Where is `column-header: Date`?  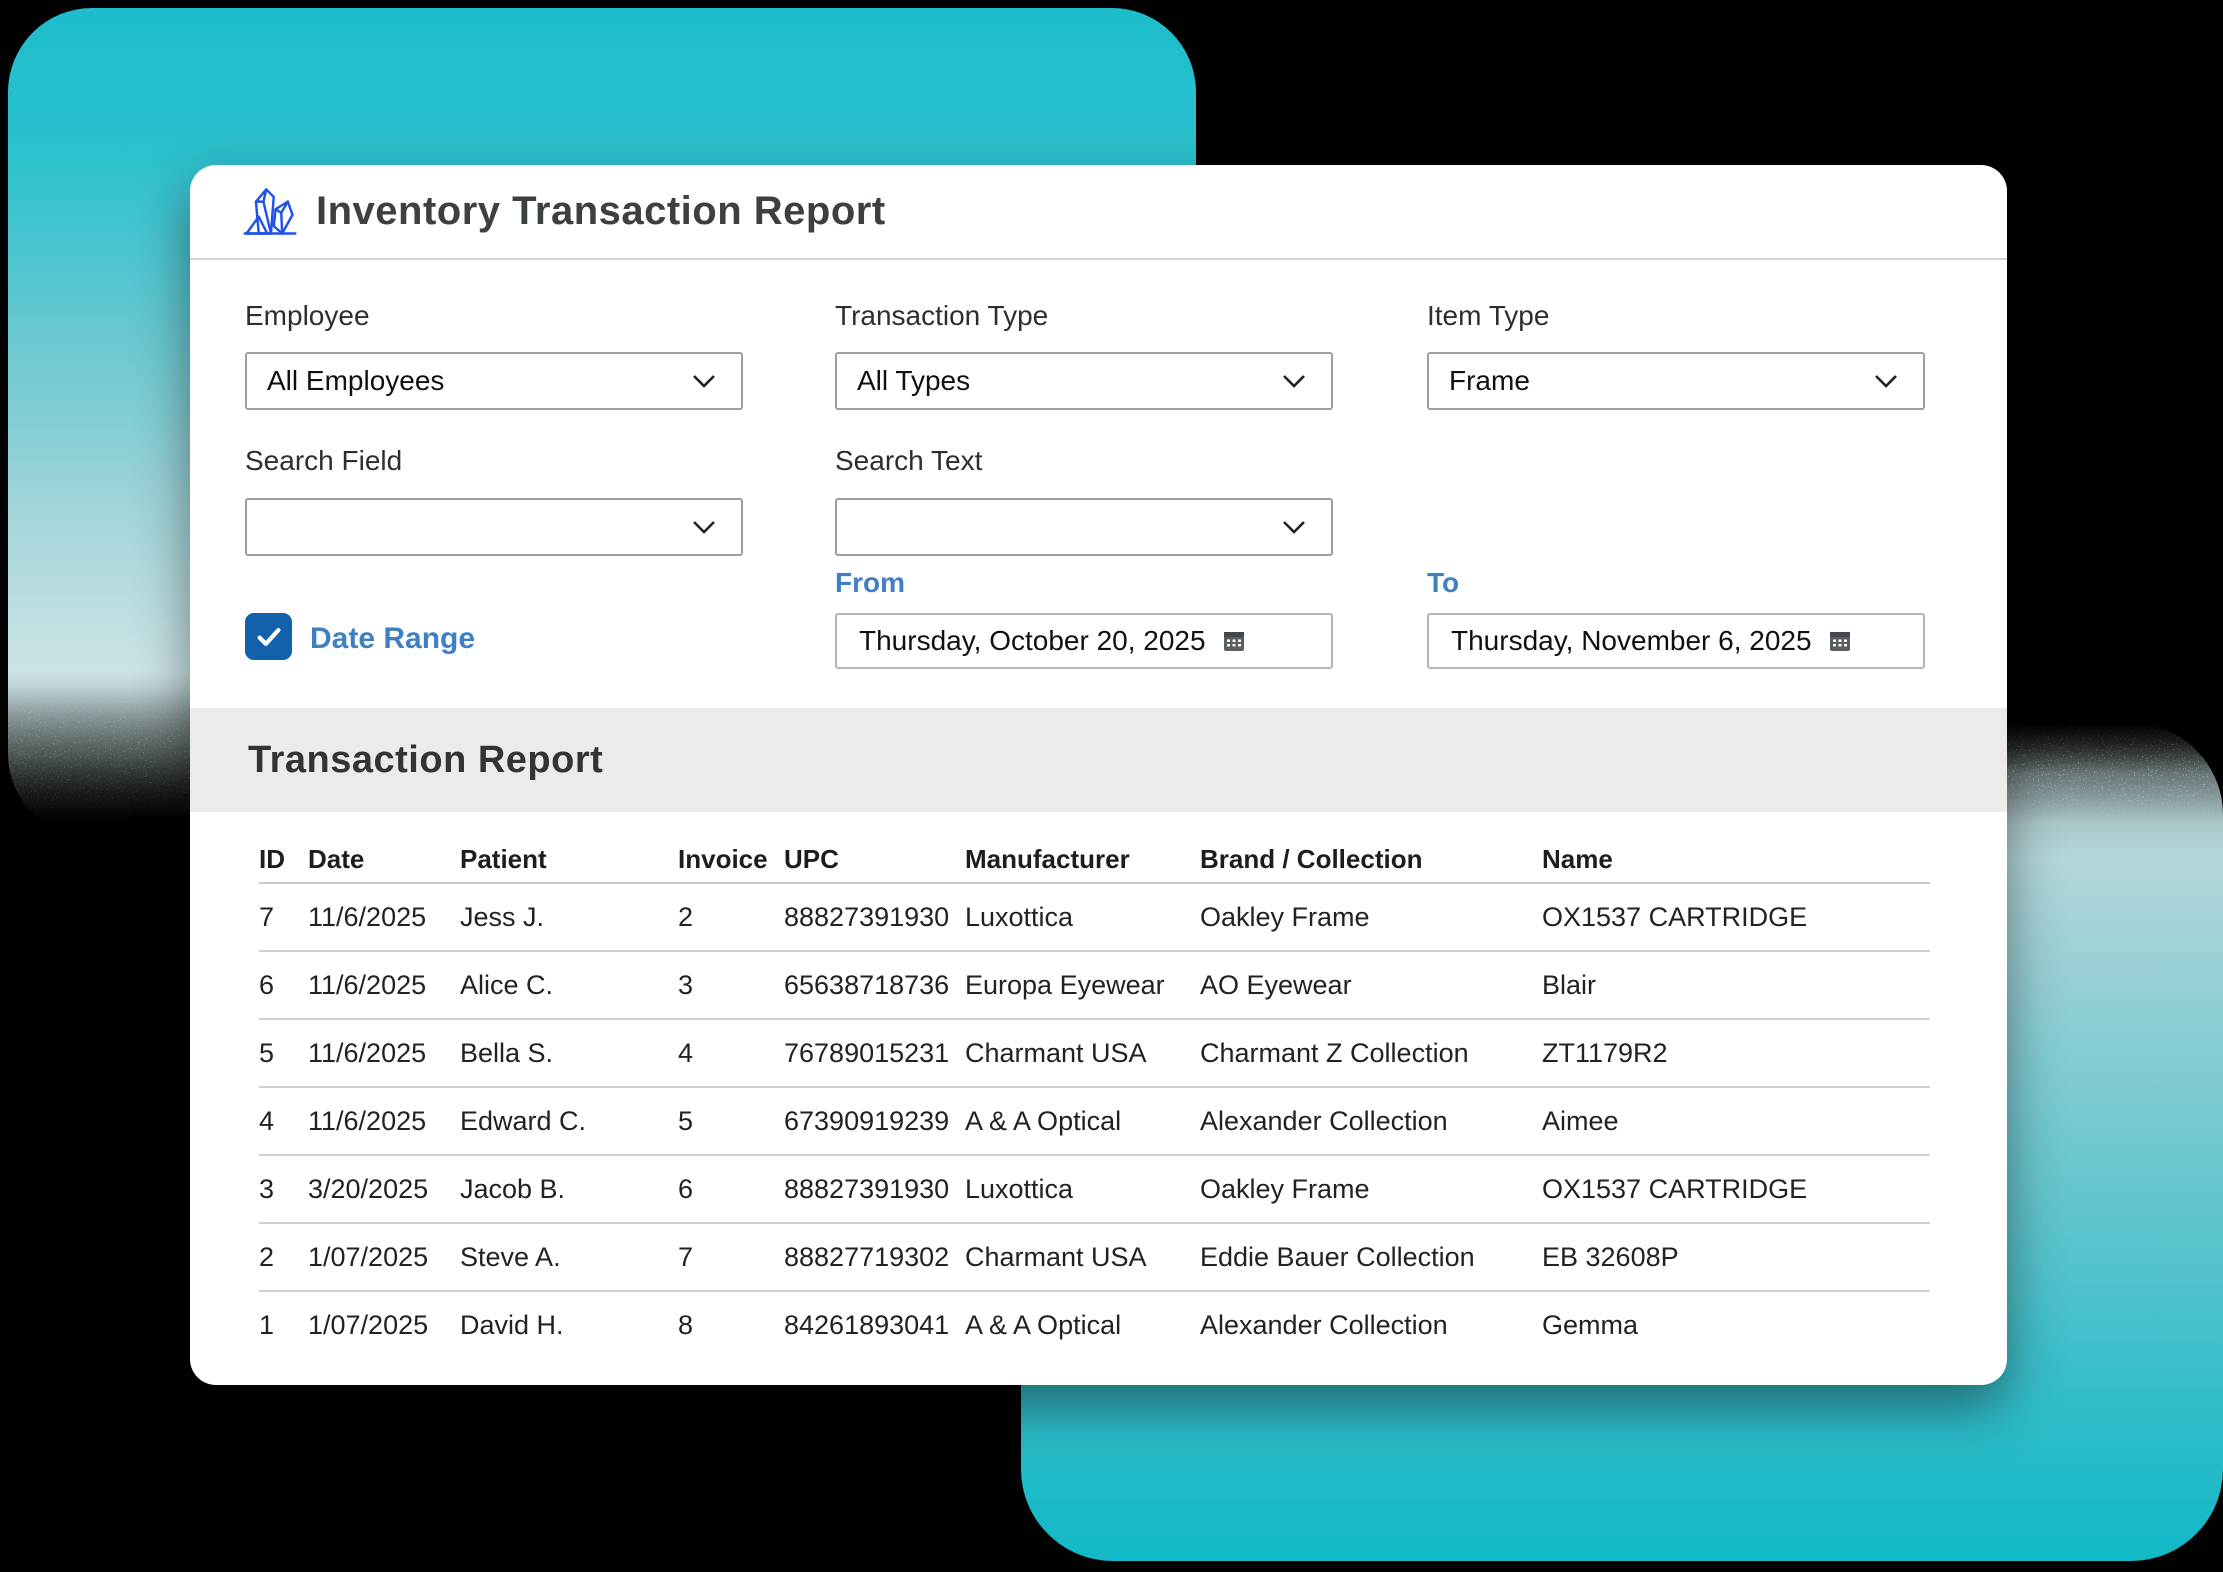
column-header: Date is located at coordinates (336, 859).